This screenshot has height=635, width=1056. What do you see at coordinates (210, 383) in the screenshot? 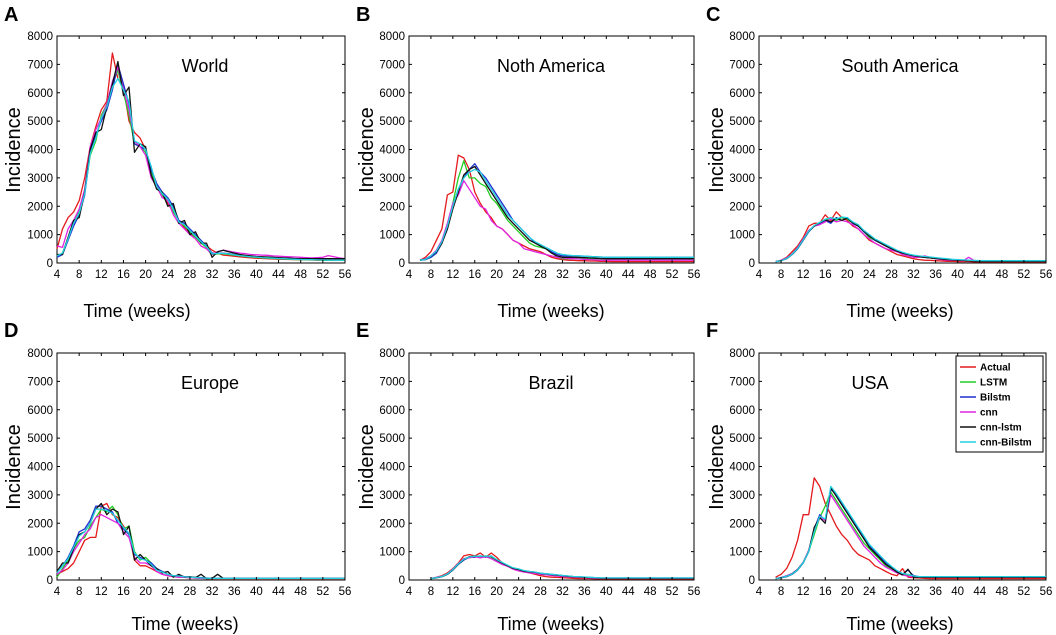
I see `panel-title: Europe` at bounding box center [210, 383].